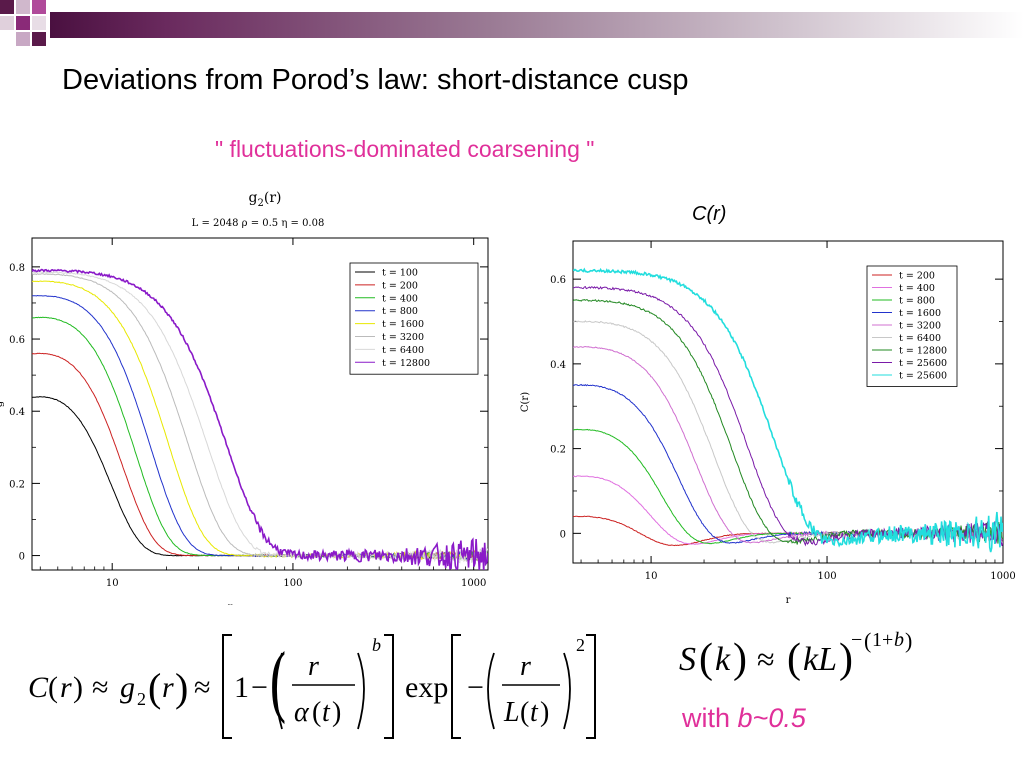 The height and width of the screenshot is (768, 1024). Describe the element at coordinates (302, 712) in the screenshot. I see `svg-text: α` at that location.